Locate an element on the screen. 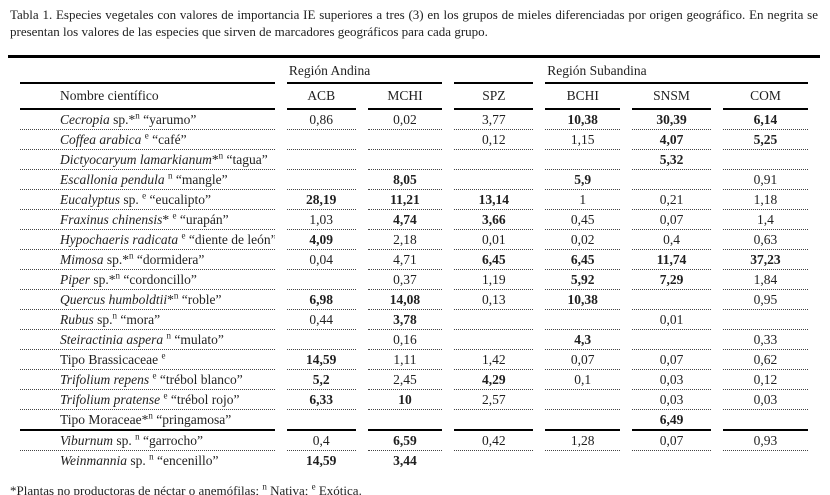  column-header-nombre-cientifico: Nombre científico is located at coordinates (147, 97).